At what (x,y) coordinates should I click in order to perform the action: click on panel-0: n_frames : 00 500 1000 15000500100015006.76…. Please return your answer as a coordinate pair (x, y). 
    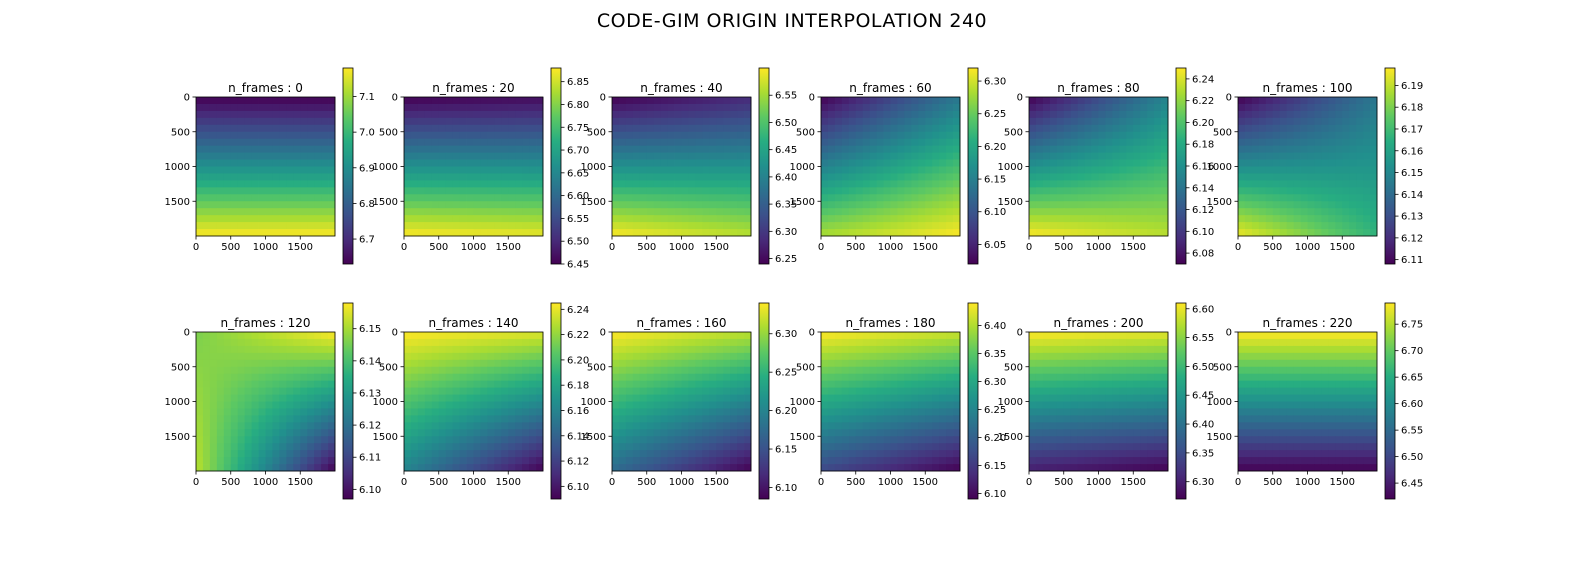
    Looking at the image, I should click on (270, 166).